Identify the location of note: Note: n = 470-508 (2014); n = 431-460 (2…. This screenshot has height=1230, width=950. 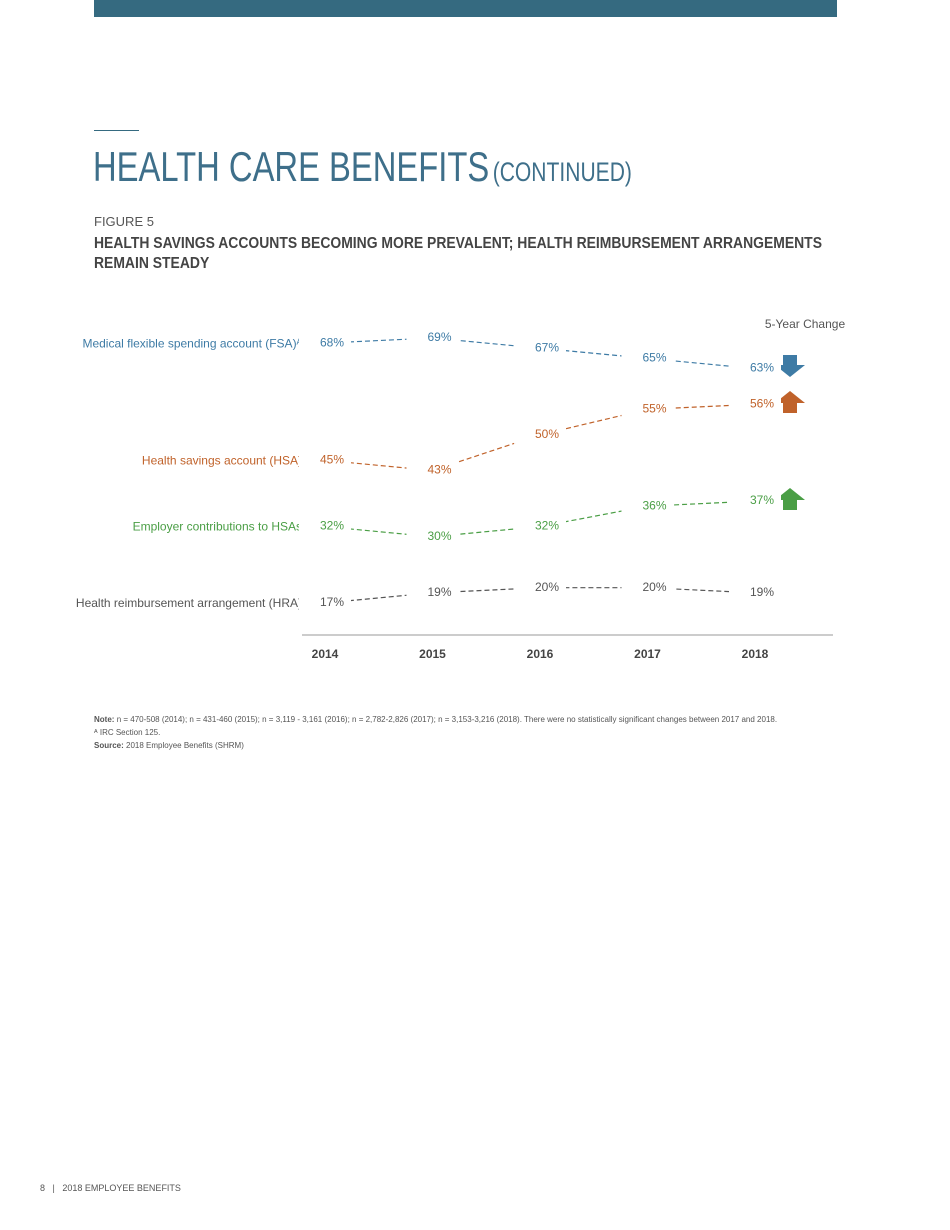
(435, 719).